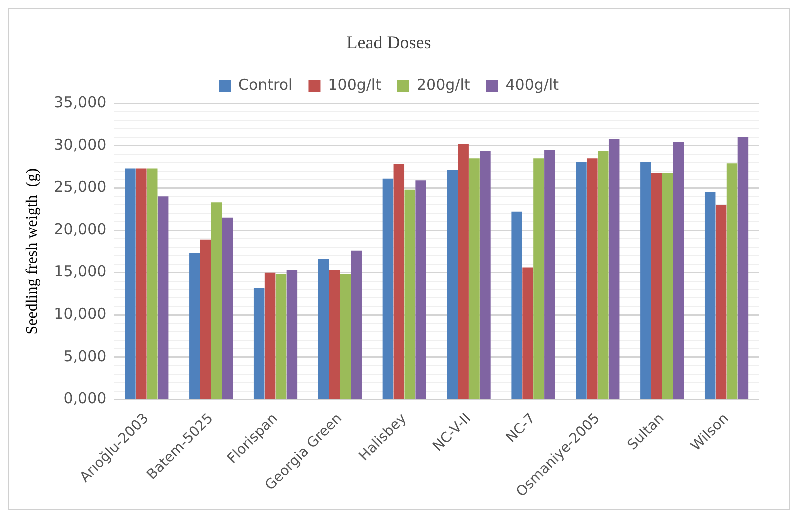 The width and height of the screenshot is (800, 520). I want to click on y-tick-label: 0,000, so click(85, 399).